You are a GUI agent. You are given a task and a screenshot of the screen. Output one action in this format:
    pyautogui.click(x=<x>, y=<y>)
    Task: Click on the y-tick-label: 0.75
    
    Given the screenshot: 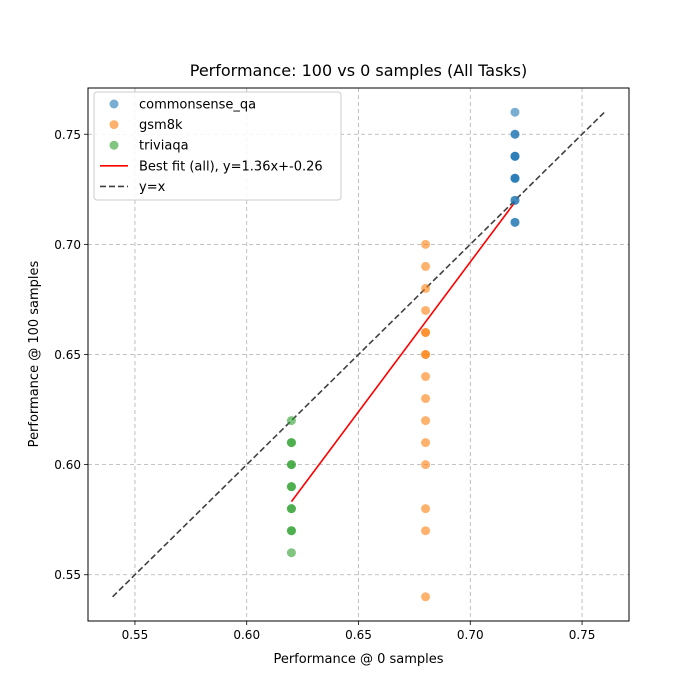 What is the action you would take?
    pyautogui.click(x=67, y=135)
    